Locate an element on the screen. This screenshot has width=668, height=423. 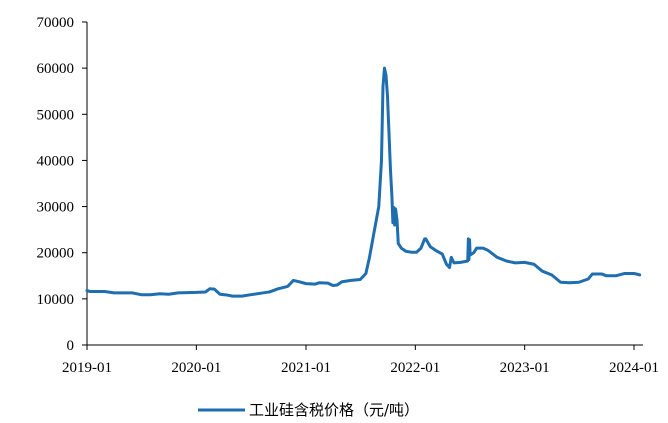
x-tick-label: 2022-01 is located at coordinates (415, 368).